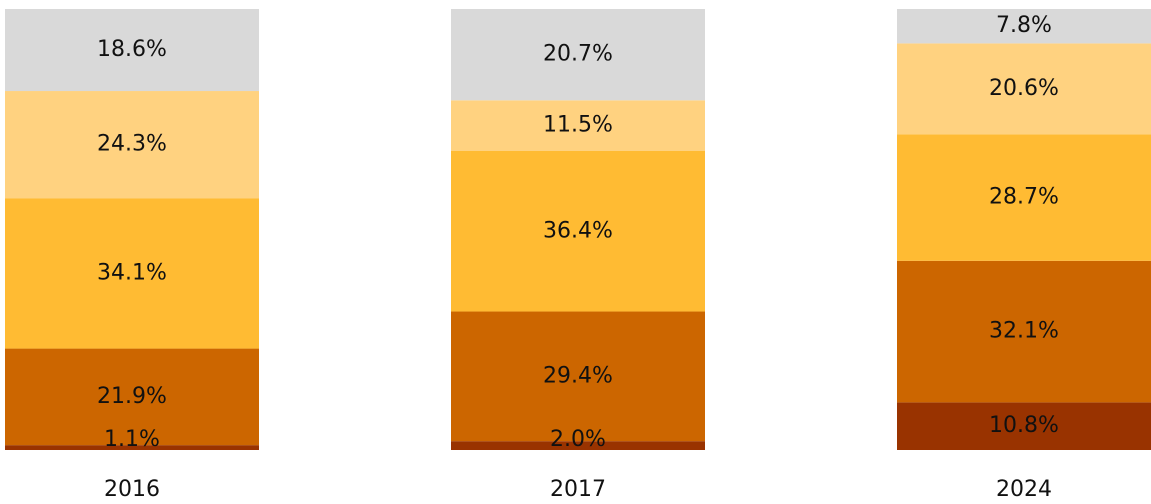 The image size is (1151, 504). What do you see at coordinates (132, 489) in the screenshot?
I see `x-tick-label: 2016` at bounding box center [132, 489].